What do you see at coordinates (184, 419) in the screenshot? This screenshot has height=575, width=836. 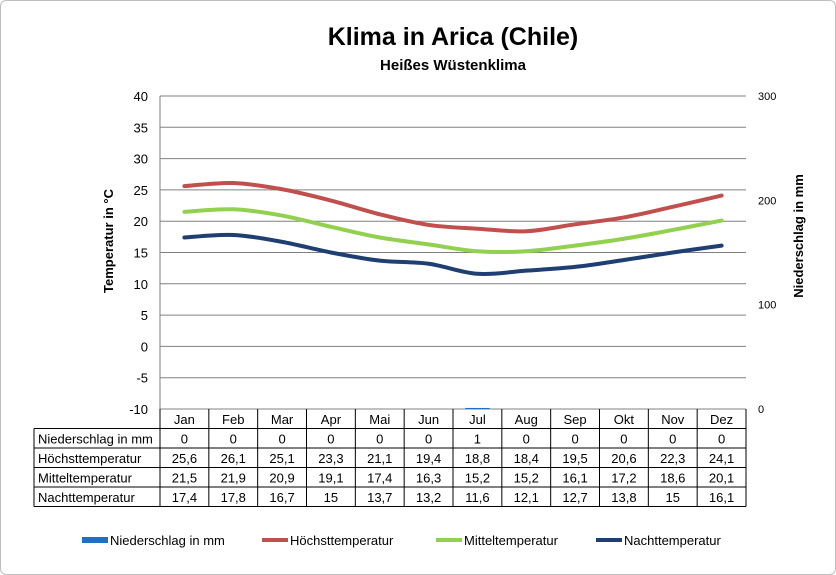 I see `x-tick-label: Jan` at bounding box center [184, 419].